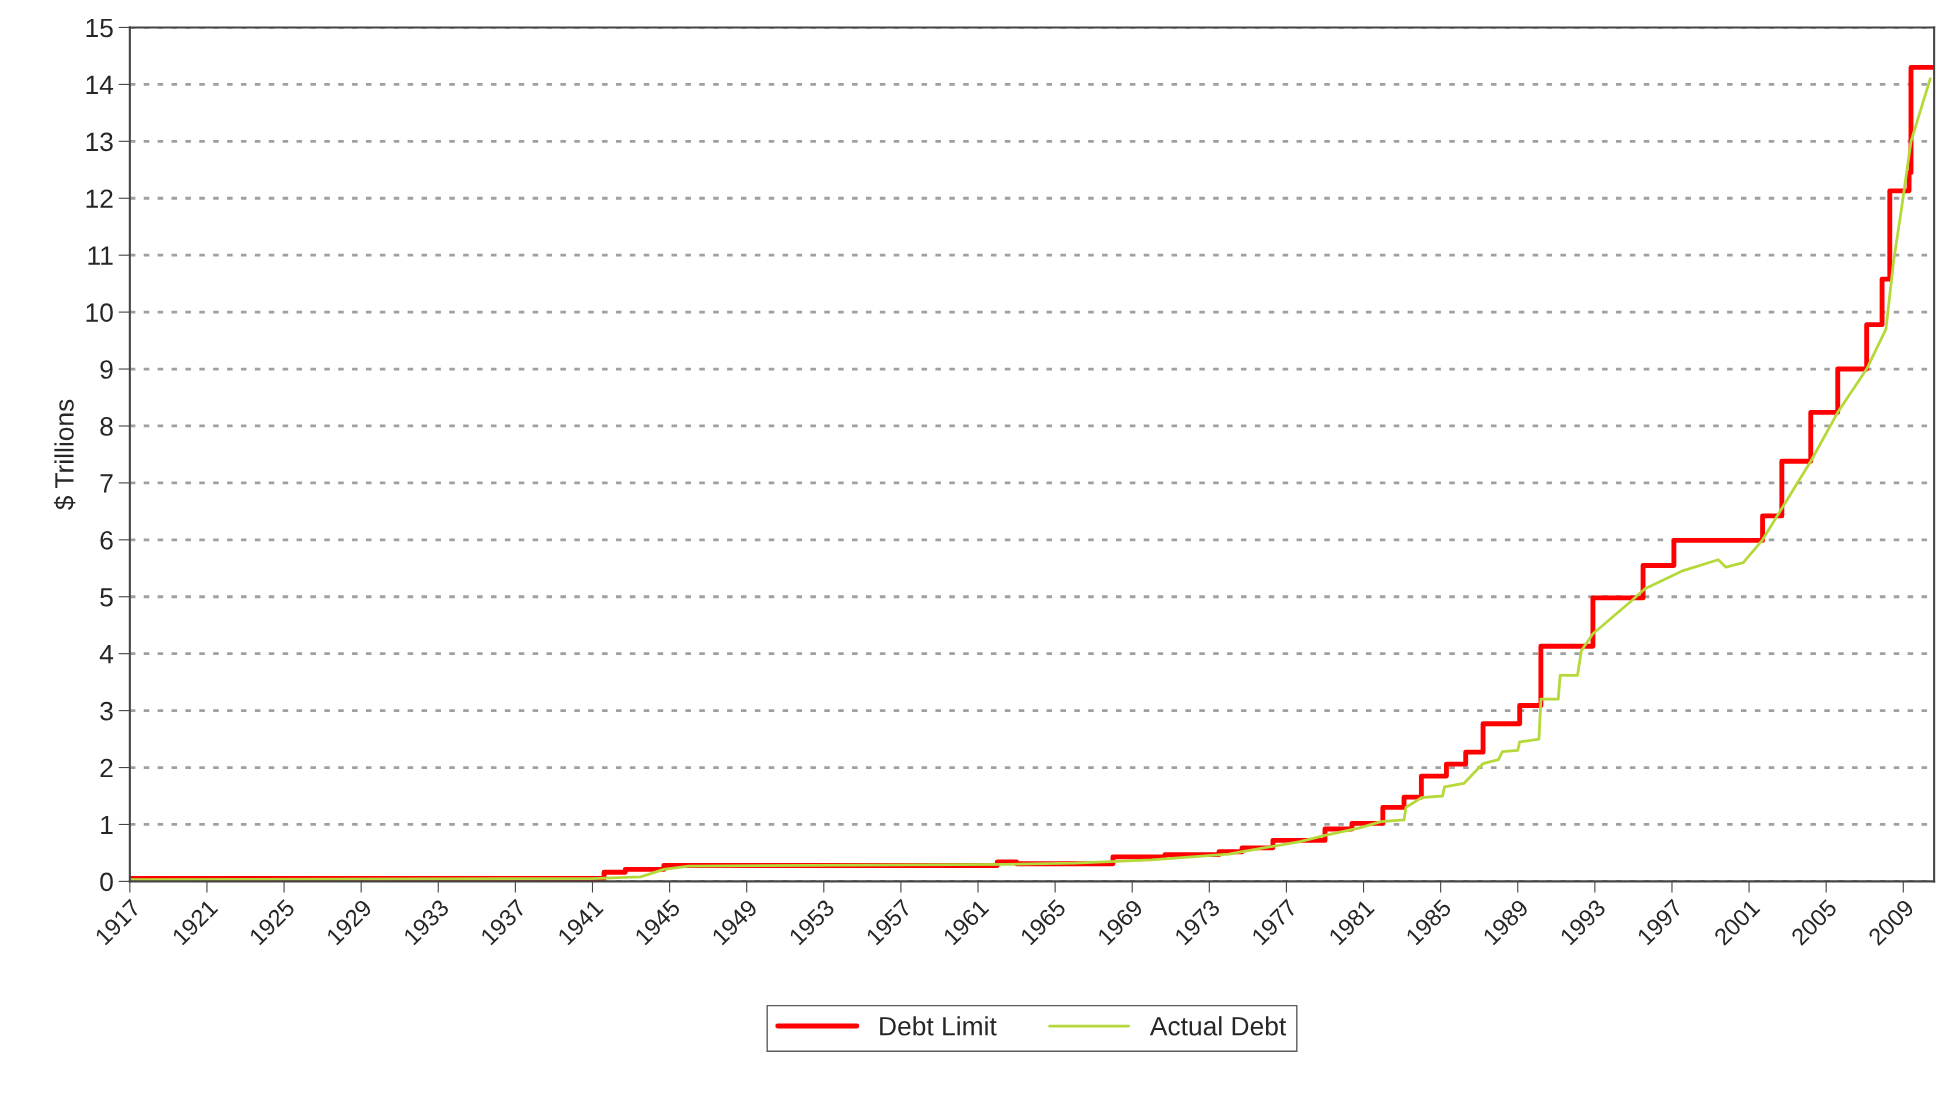  Describe the element at coordinates (106, 426) in the screenshot. I see `y-tick-label: 8` at that location.